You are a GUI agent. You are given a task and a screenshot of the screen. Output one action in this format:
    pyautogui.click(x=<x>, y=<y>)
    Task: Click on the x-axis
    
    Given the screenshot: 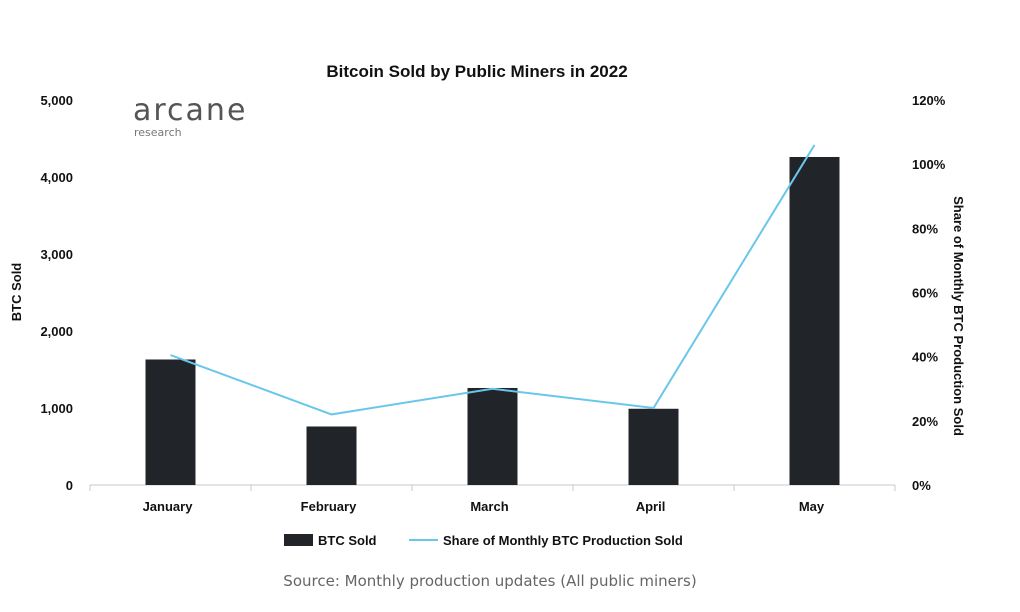 What is the action you would take?
    pyautogui.click(x=492, y=487)
    